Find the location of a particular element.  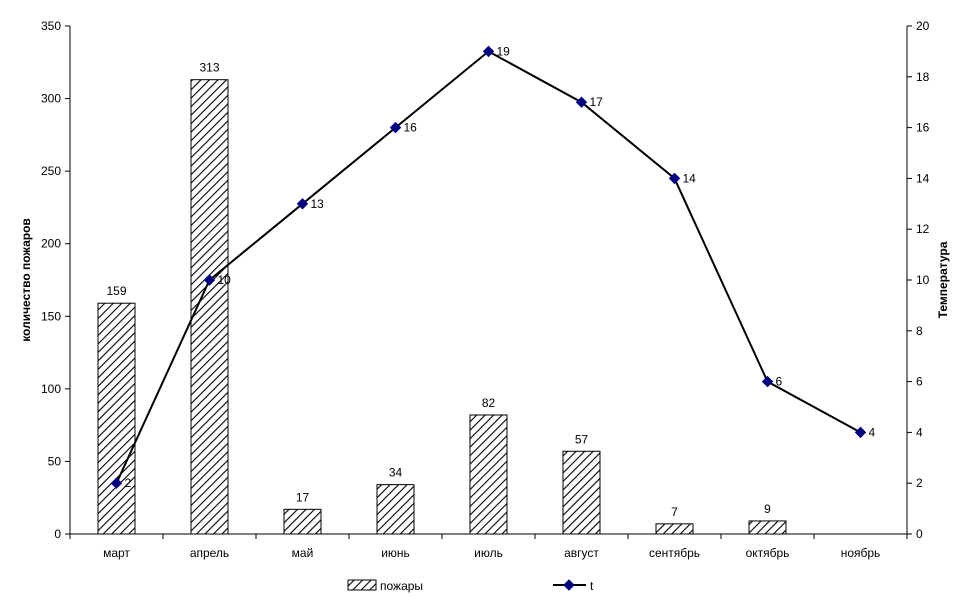

right-tick-label: 18 is located at coordinates (923, 77).